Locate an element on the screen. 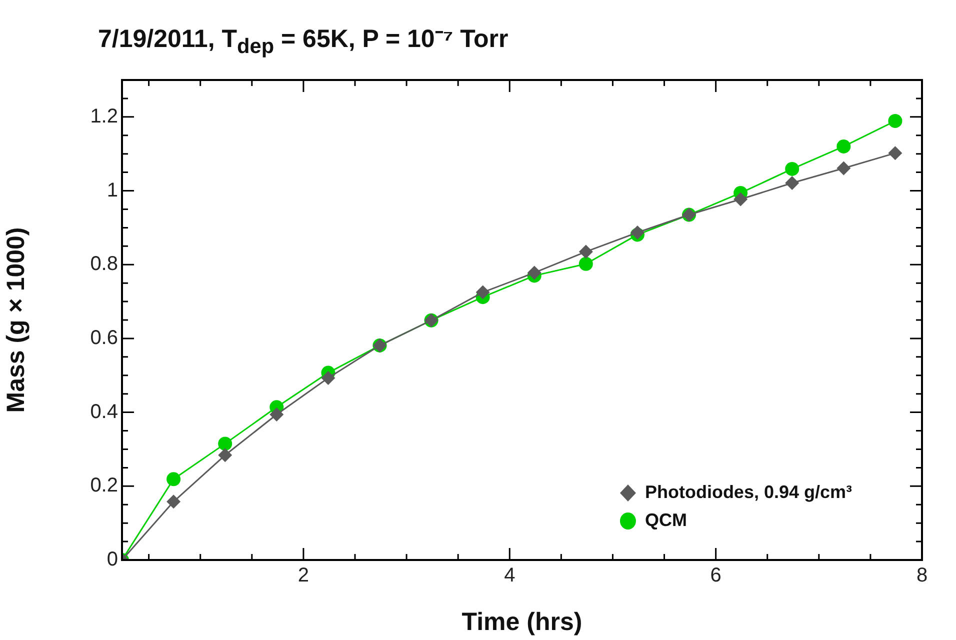 The height and width of the screenshot is (640, 956). y-tick-label: 0.4 is located at coordinates (104, 411).